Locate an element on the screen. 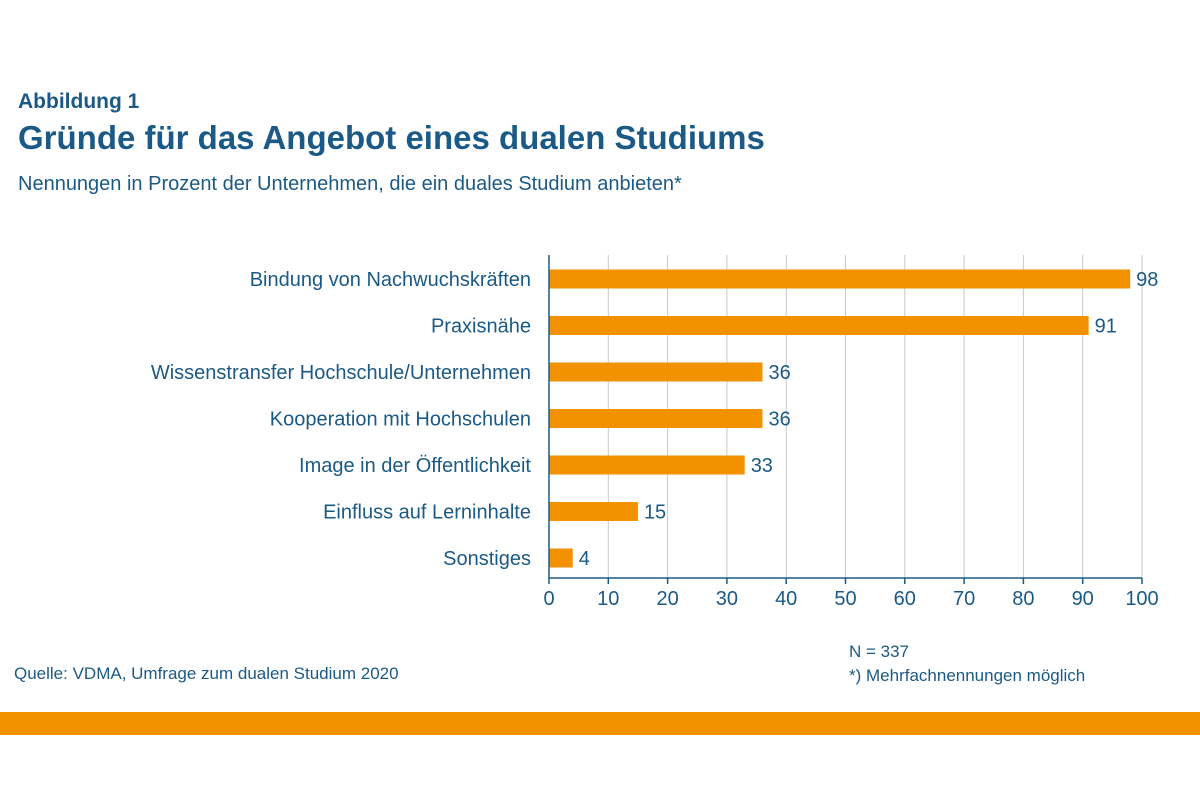 The height and width of the screenshot is (799, 1200). x-tick-label: 70 is located at coordinates (964, 599).